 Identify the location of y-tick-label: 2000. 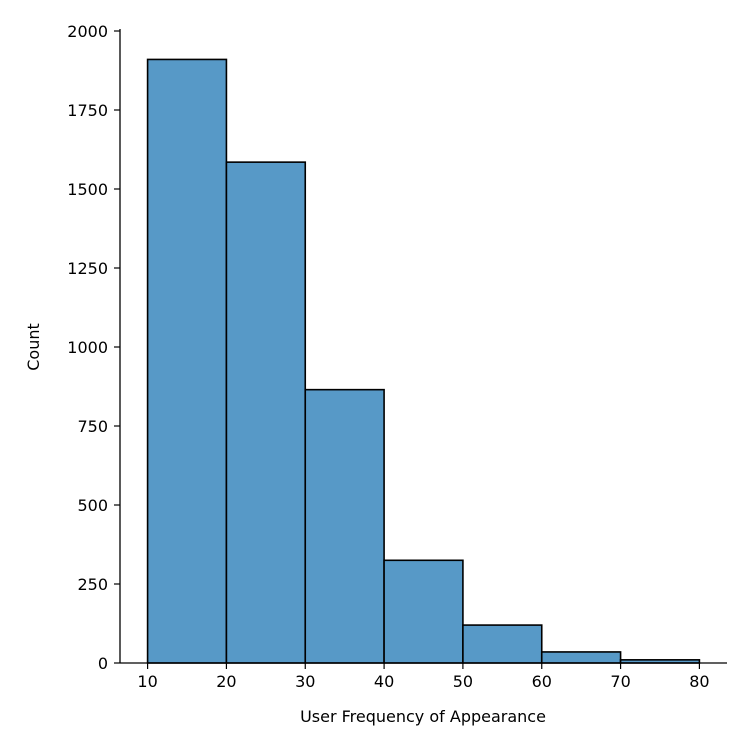
(87, 31).